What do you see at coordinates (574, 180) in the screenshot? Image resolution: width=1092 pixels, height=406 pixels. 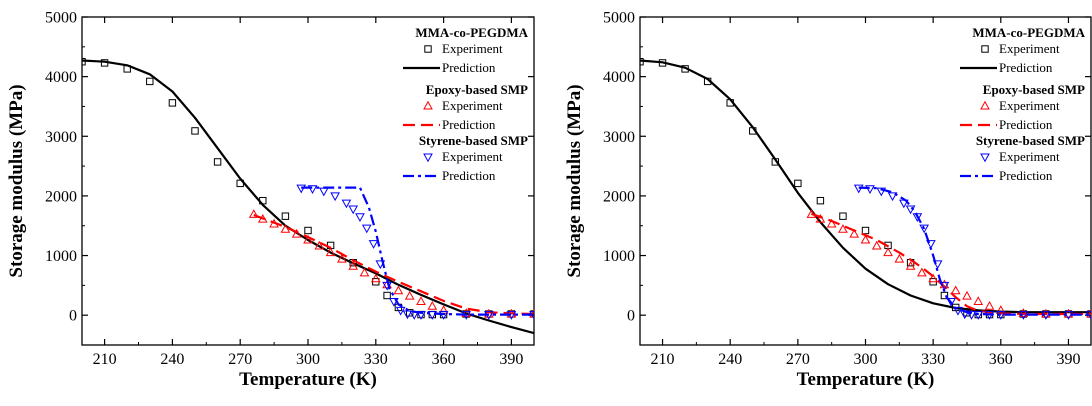 I see `y-axis-label: Storage modulus (MPa)` at bounding box center [574, 180].